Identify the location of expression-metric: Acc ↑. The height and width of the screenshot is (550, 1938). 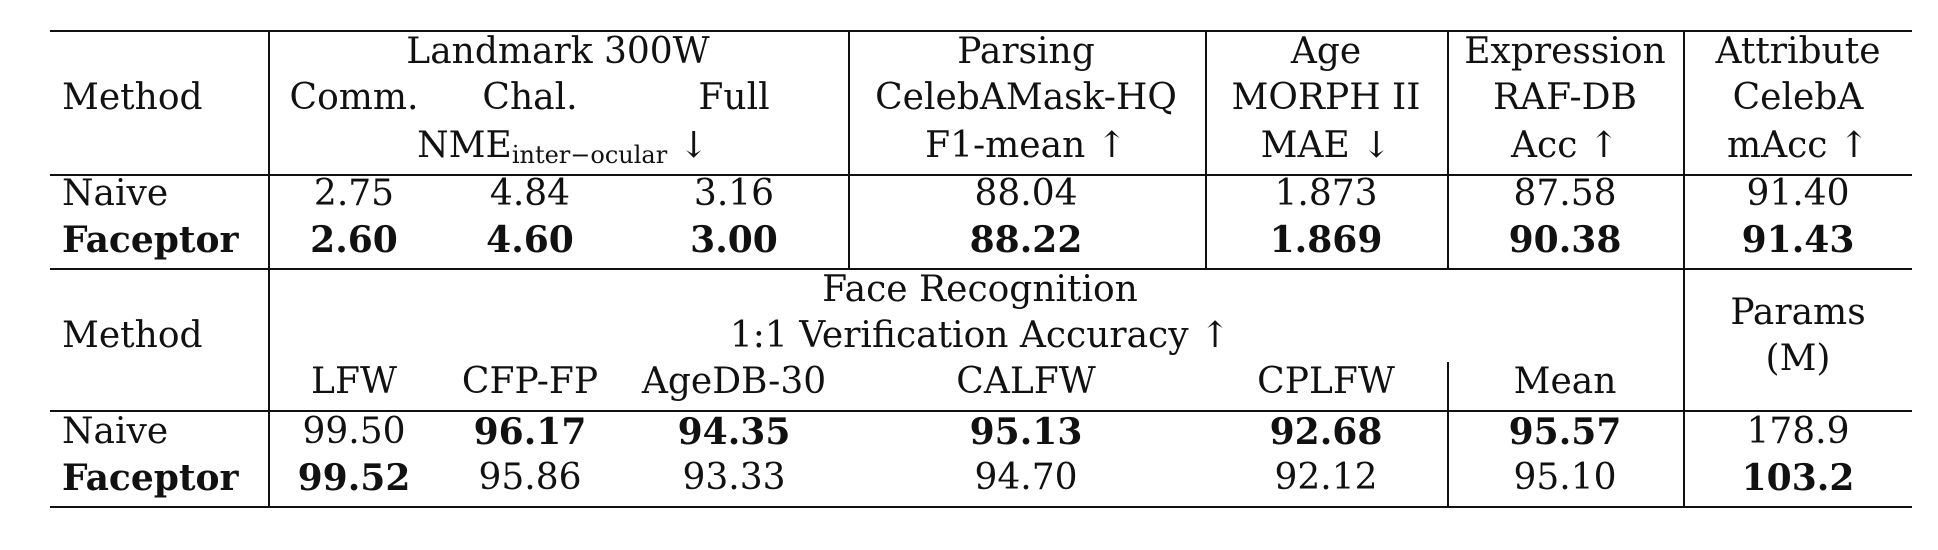
(1565, 145).